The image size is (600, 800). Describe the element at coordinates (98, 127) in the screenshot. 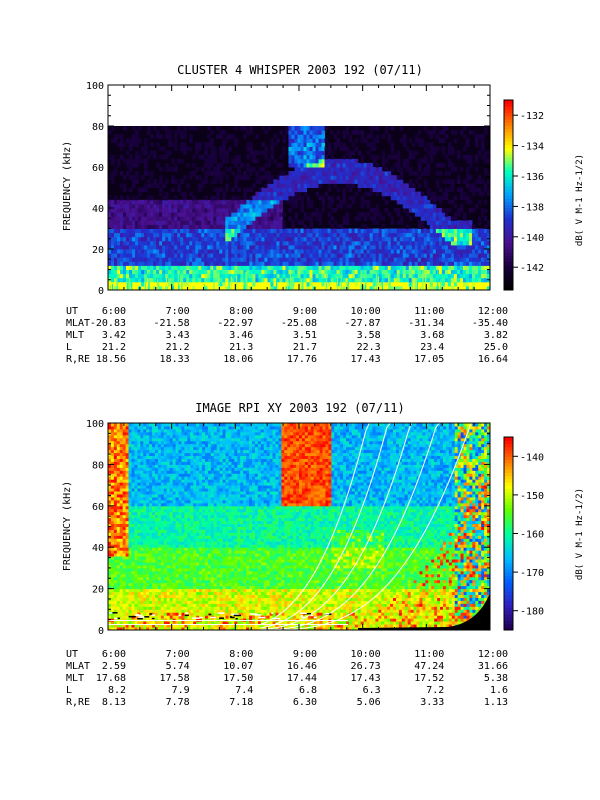

I see `whisper-ytick-label: 80` at that location.